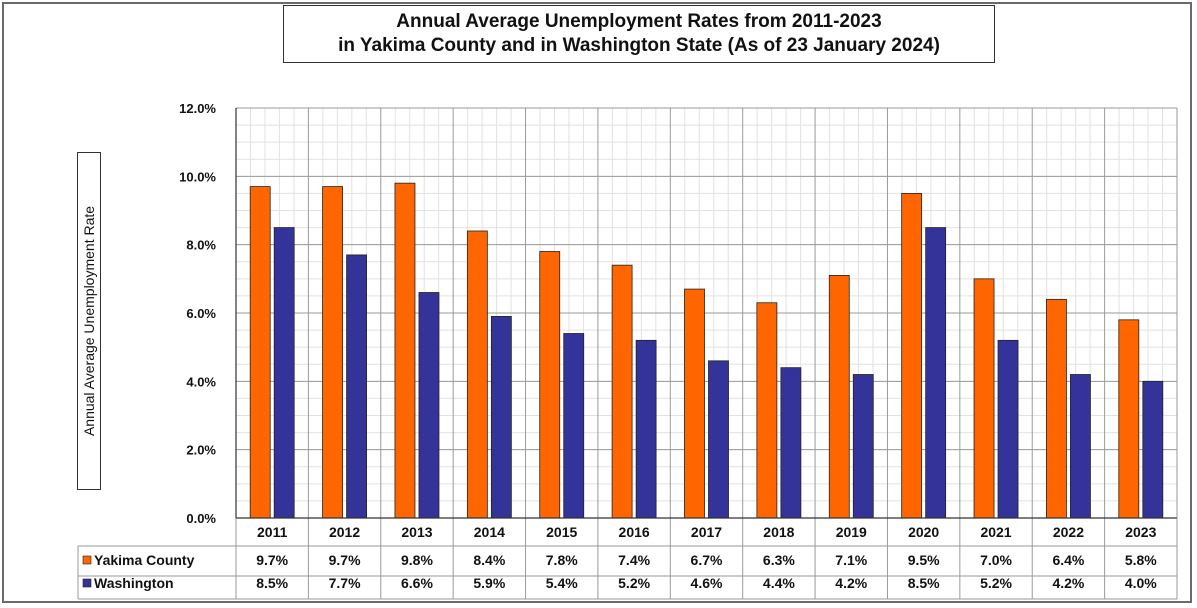 The height and width of the screenshot is (608, 1197). Describe the element at coordinates (924, 560) in the screenshot. I see `data-label: 9.5%` at that location.